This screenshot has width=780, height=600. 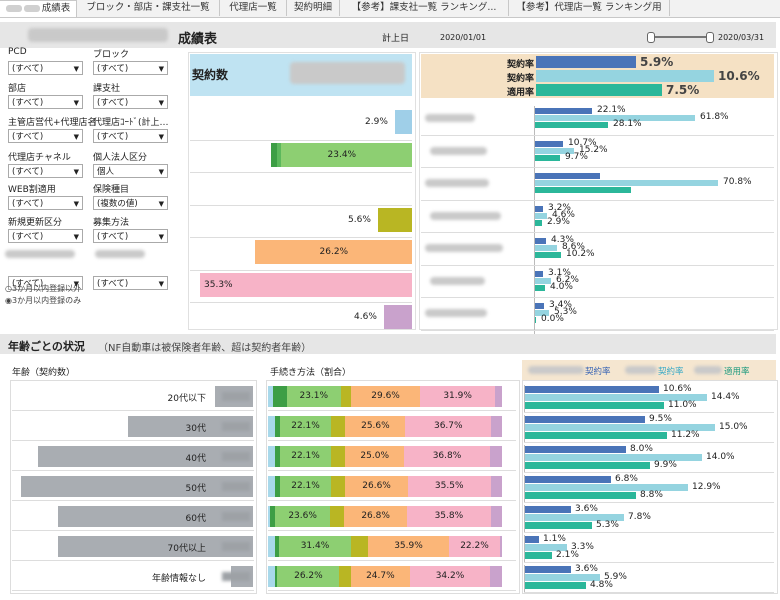 I want to click on tab-label: 【参考】代理店一覧 ランキング用, so click(x=589, y=7).